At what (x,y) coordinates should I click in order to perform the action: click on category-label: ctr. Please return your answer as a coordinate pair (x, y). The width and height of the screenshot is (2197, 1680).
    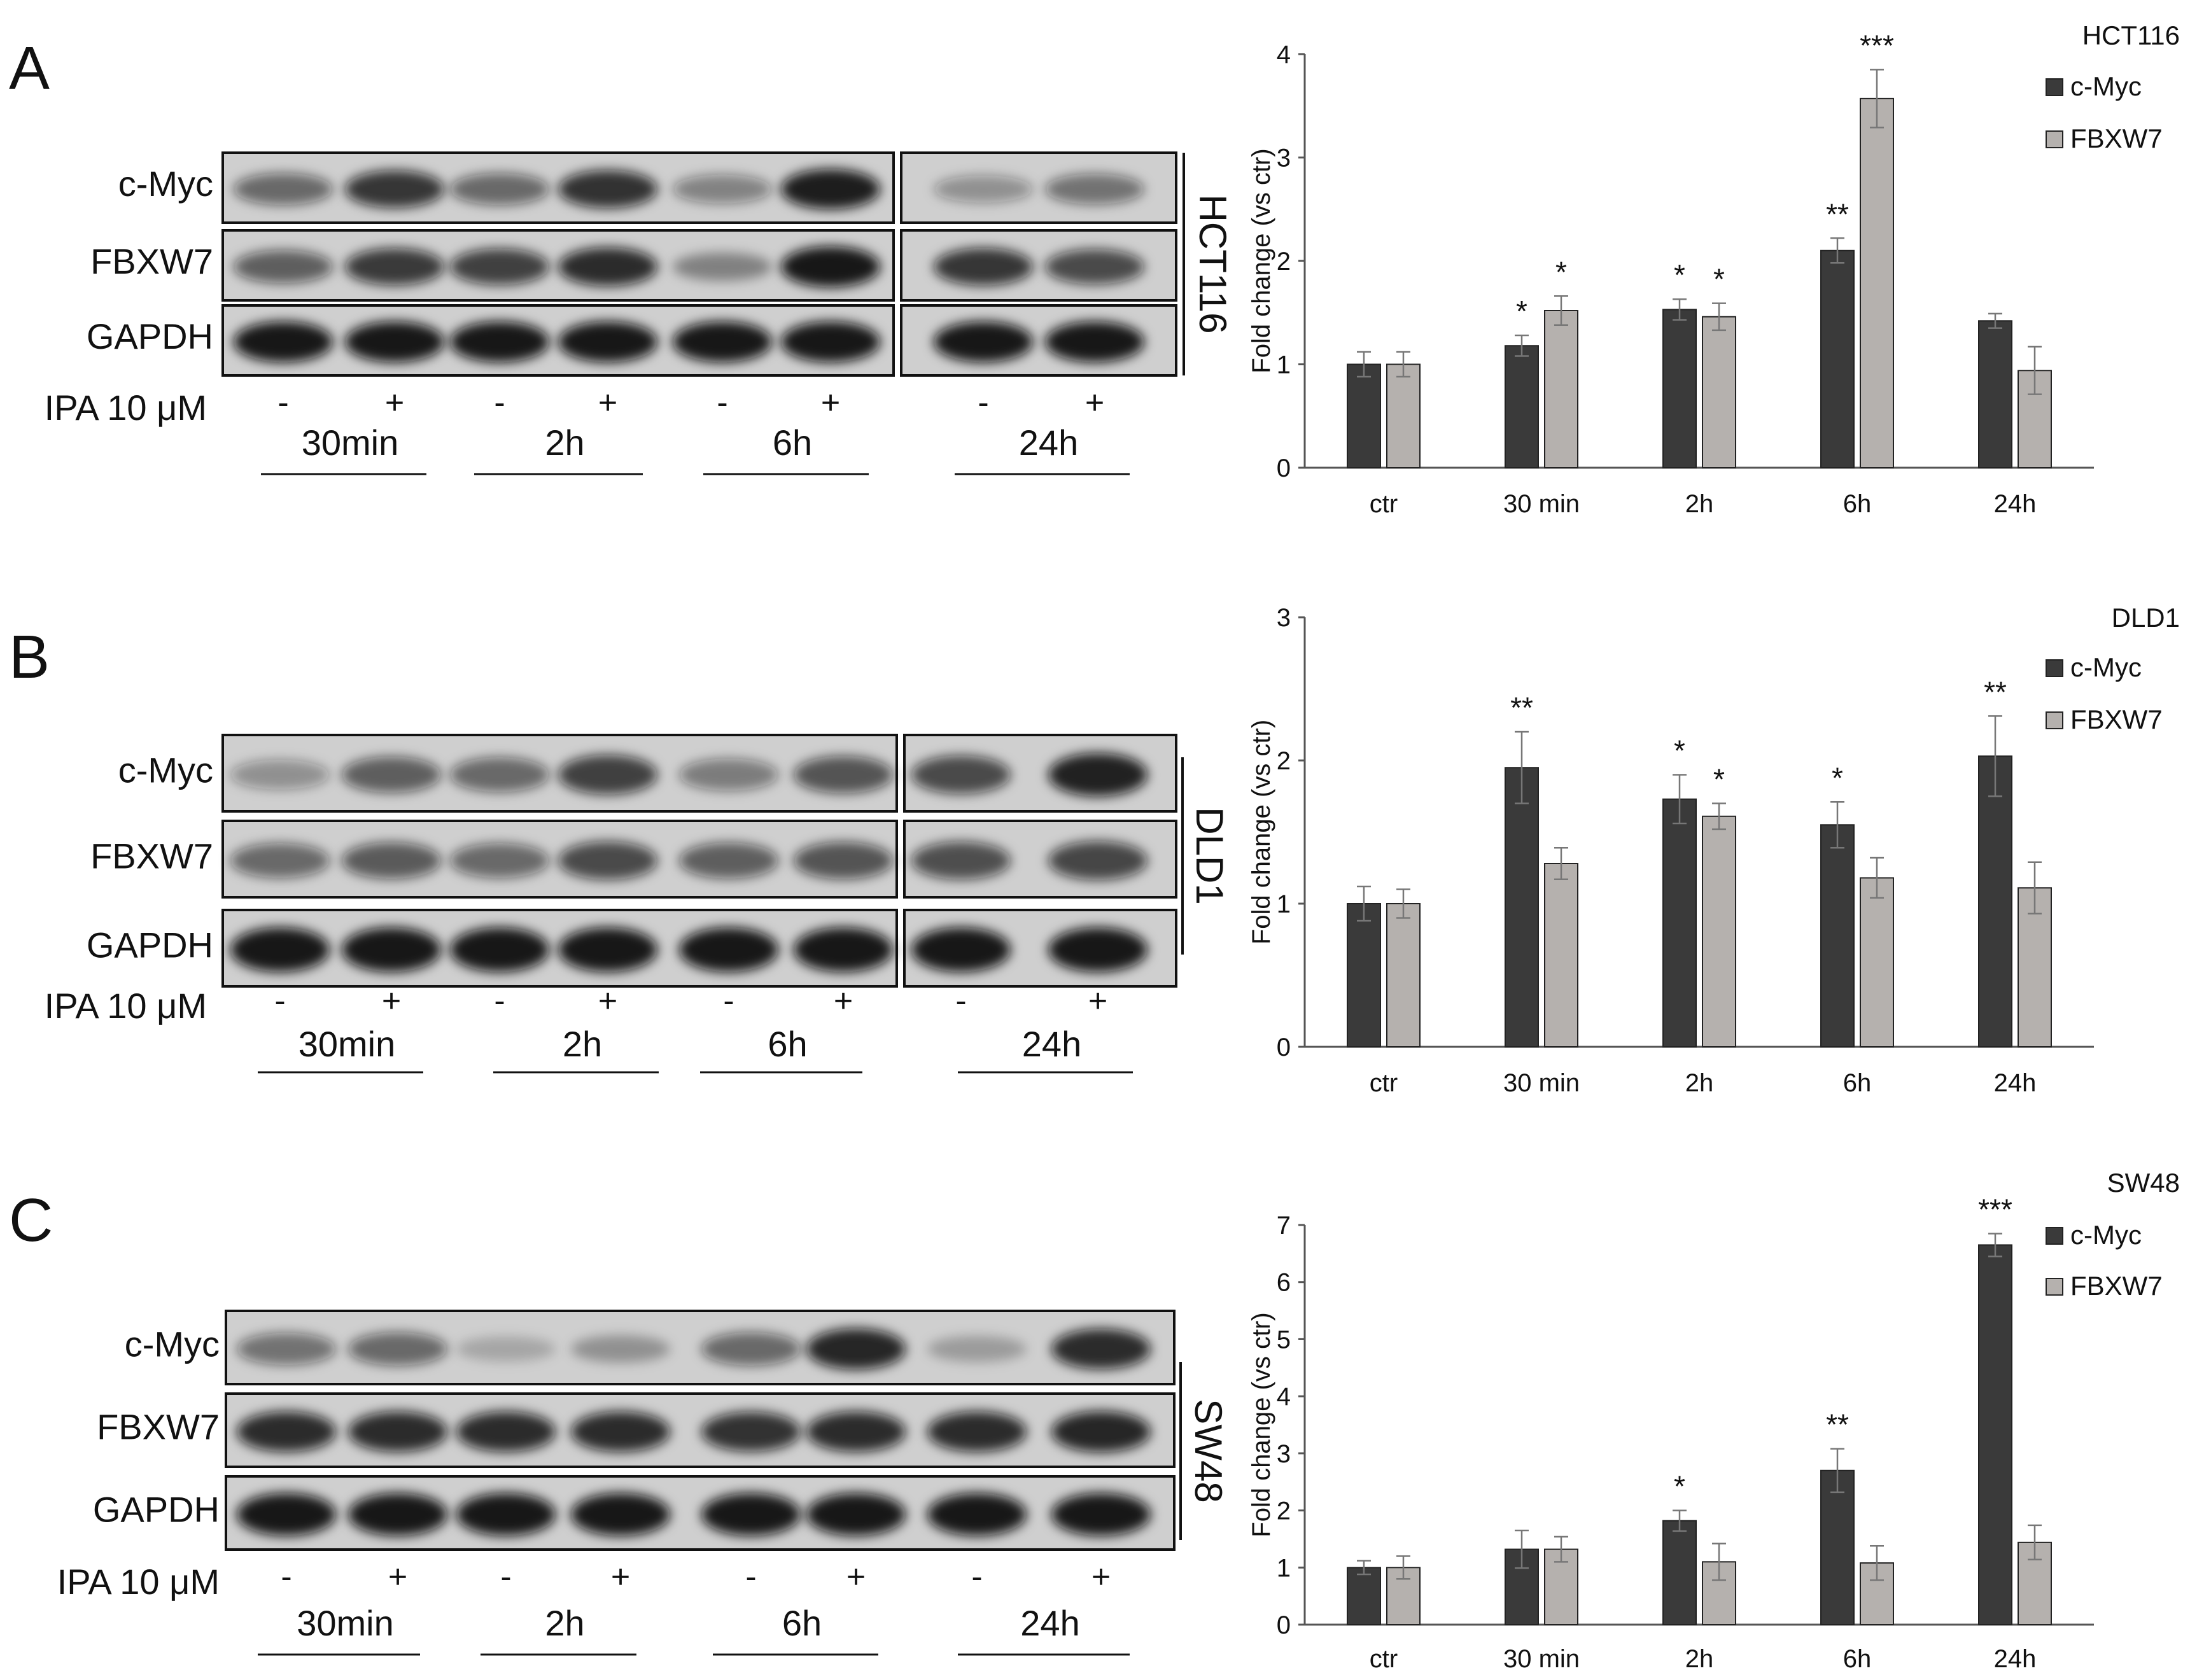
    Looking at the image, I should click on (1384, 504).